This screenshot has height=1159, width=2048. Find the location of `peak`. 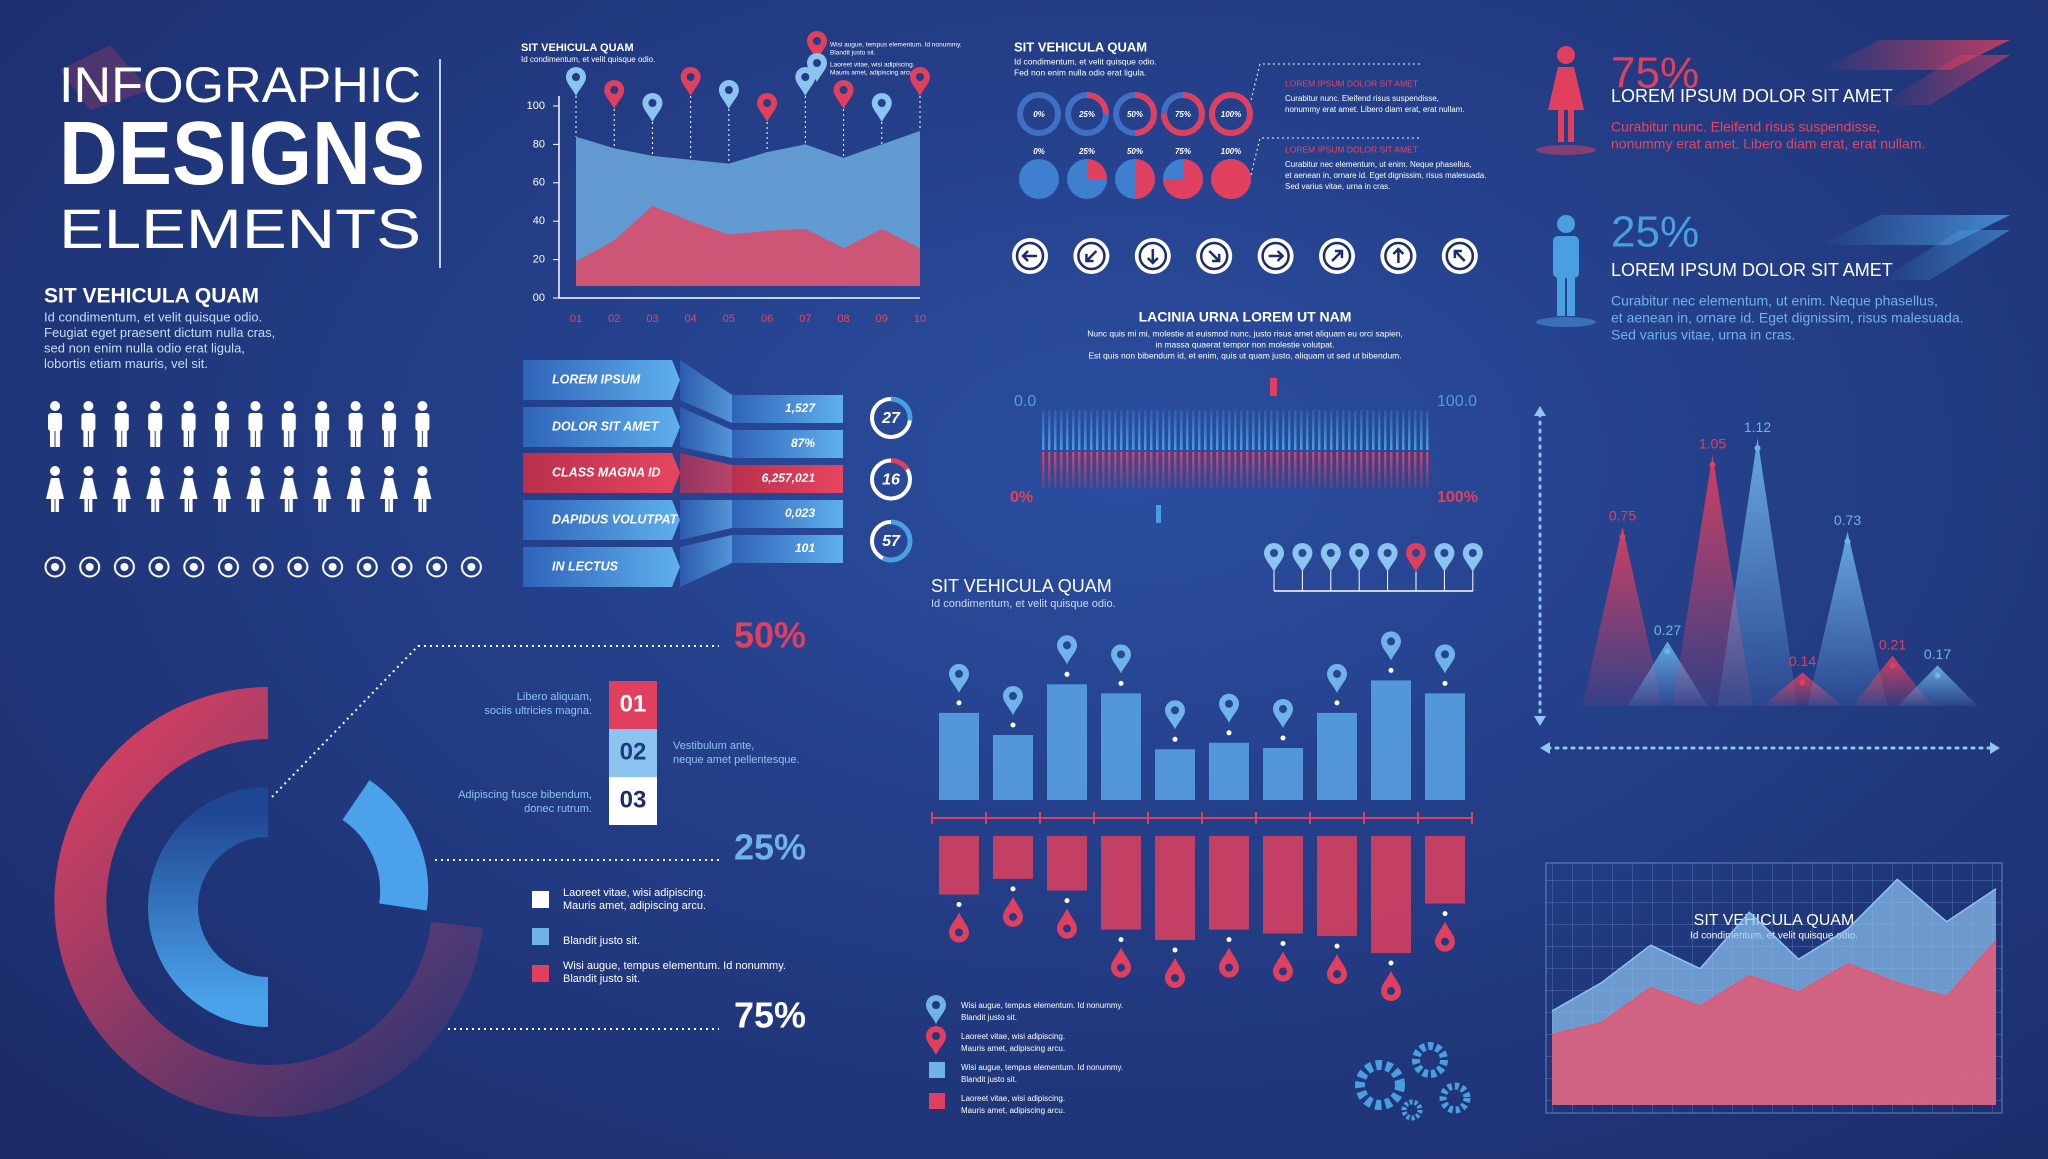

peak is located at coordinates (1622, 616).